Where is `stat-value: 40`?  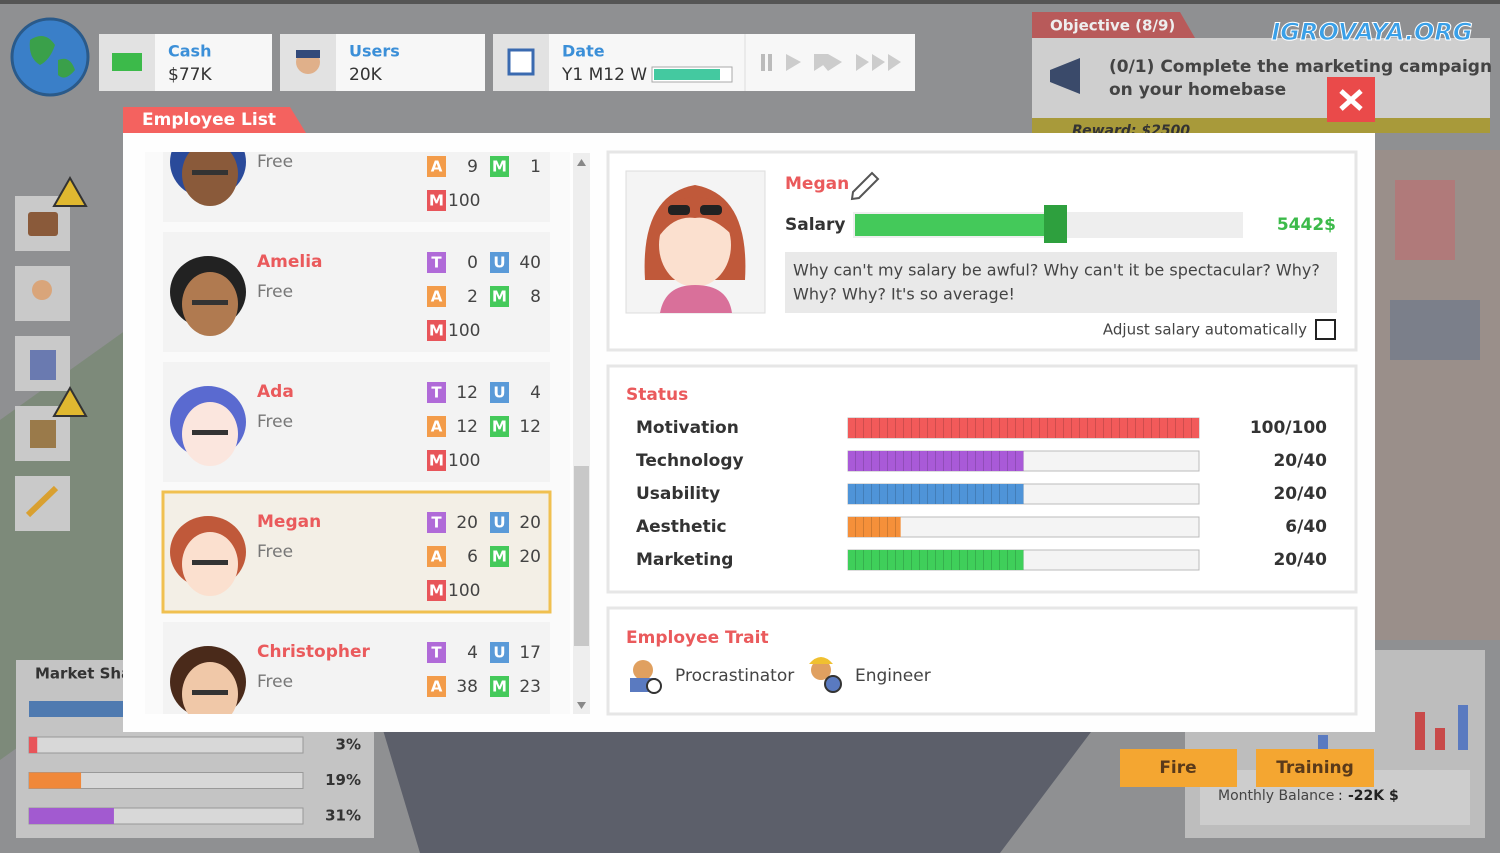 stat-value: 40 is located at coordinates (530, 263).